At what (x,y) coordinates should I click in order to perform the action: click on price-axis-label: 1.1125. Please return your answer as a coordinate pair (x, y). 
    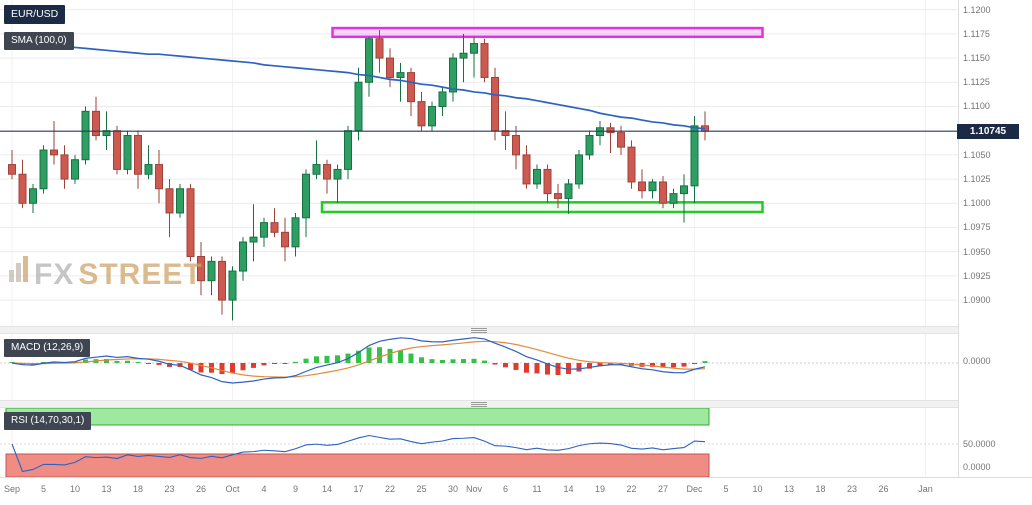
    Looking at the image, I should click on (976, 82).